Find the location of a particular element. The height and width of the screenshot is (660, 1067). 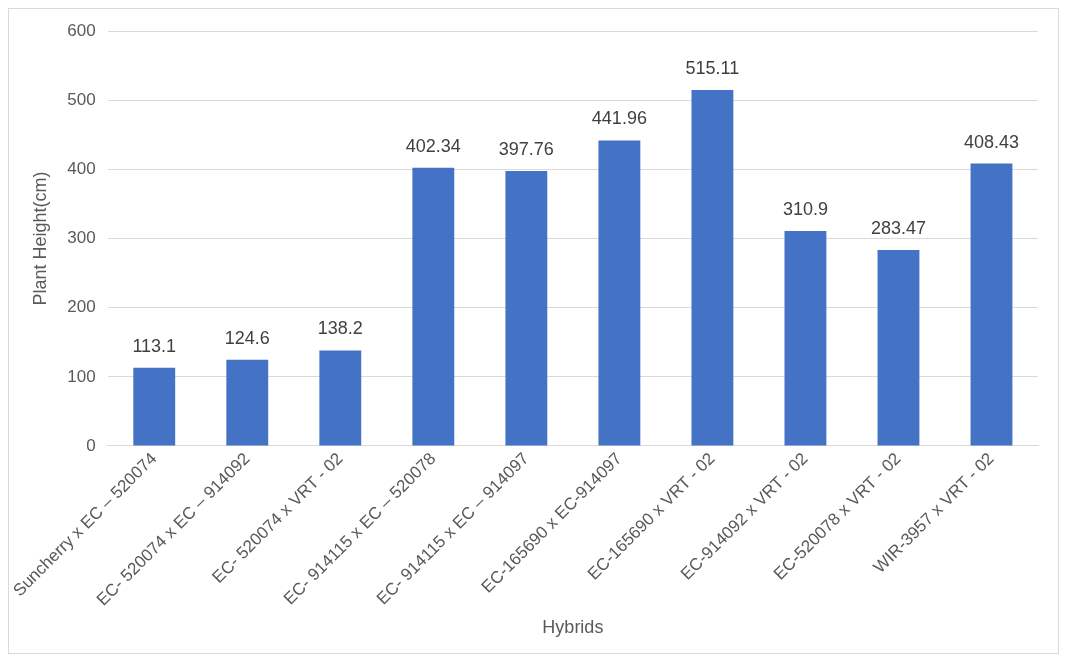

y-tick-label: 500 is located at coordinates (81, 100).